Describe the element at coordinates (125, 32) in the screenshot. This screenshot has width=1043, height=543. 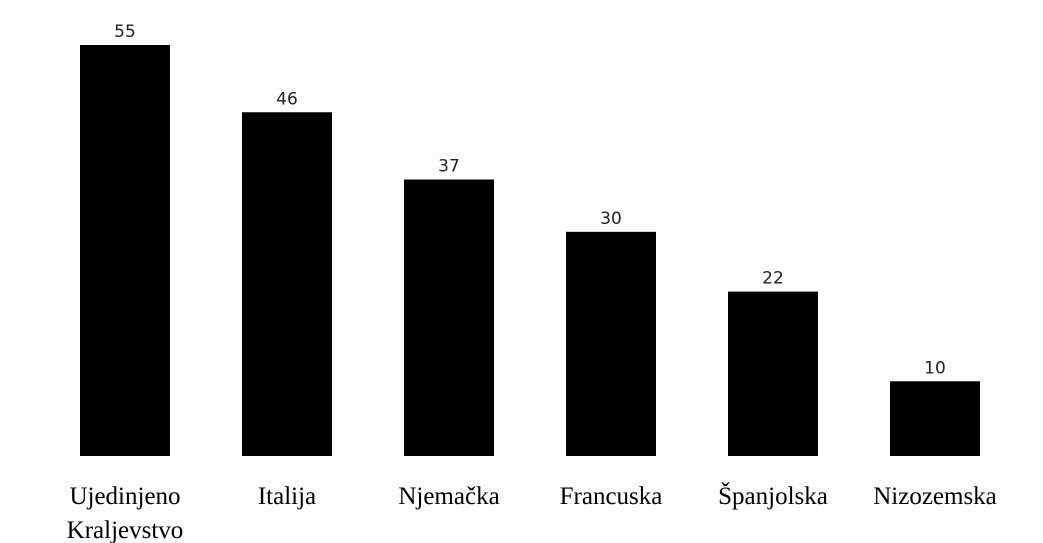
I see `value-label-0: 55` at that location.